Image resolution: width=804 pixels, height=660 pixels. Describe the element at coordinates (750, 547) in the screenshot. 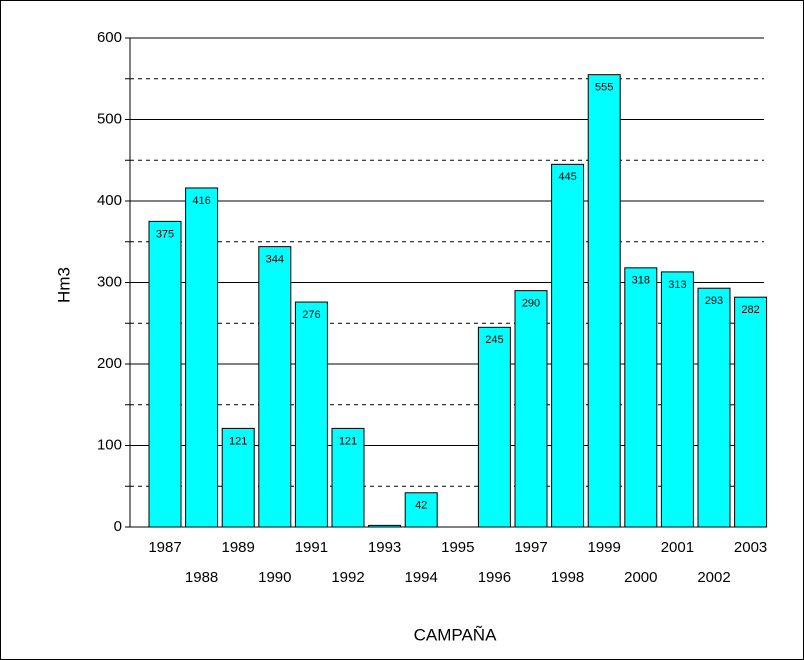

I see `x-tick-label: 2003` at that location.